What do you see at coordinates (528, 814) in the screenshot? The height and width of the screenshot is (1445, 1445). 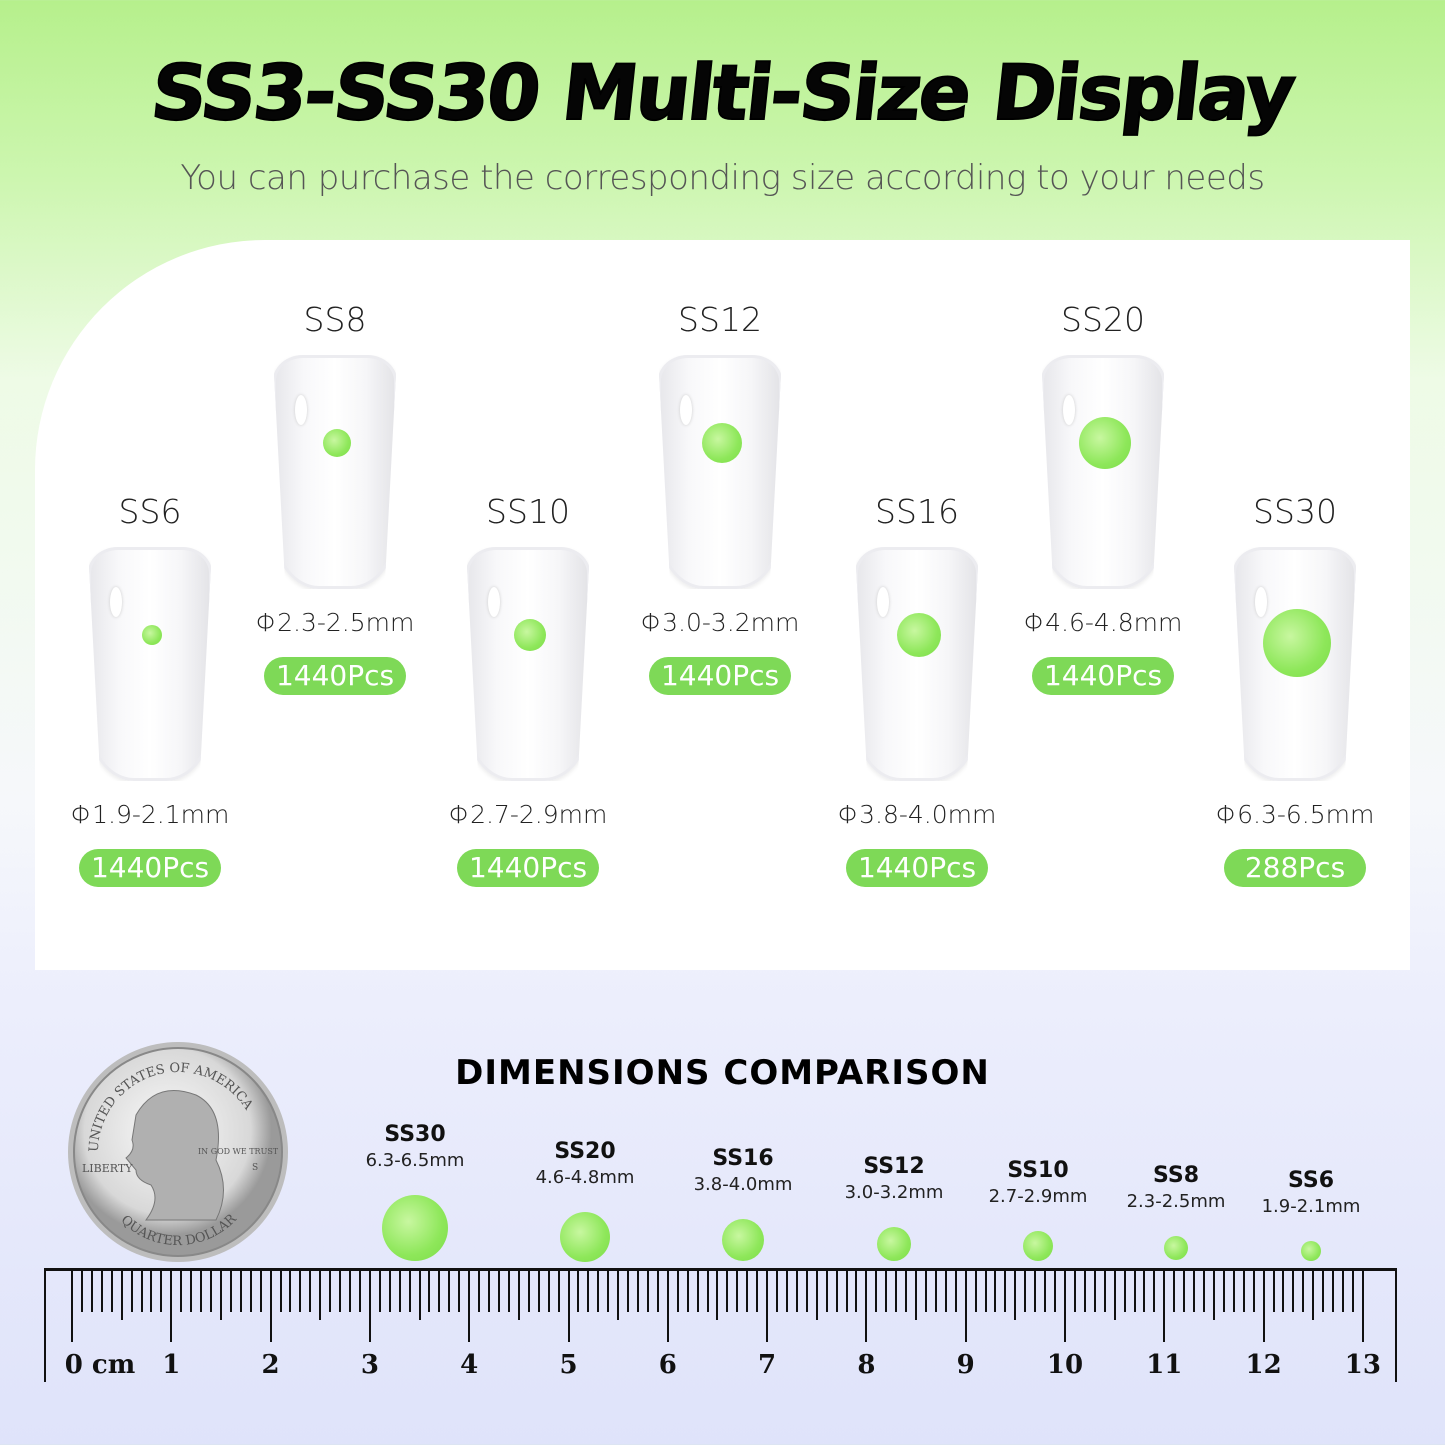 I see `diameter-label: Φ2.7-2.9mm` at bounding box center [528, 814].